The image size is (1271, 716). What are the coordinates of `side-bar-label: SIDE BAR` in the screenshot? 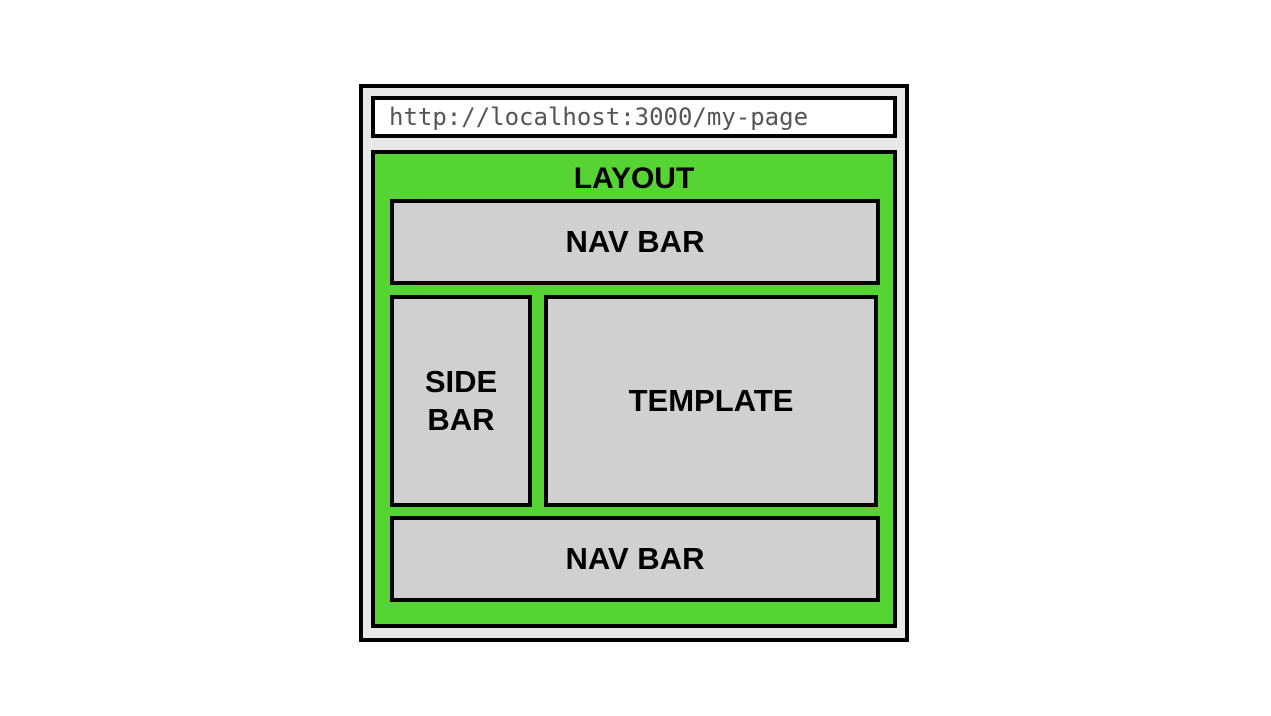 It's located at (461, 400).